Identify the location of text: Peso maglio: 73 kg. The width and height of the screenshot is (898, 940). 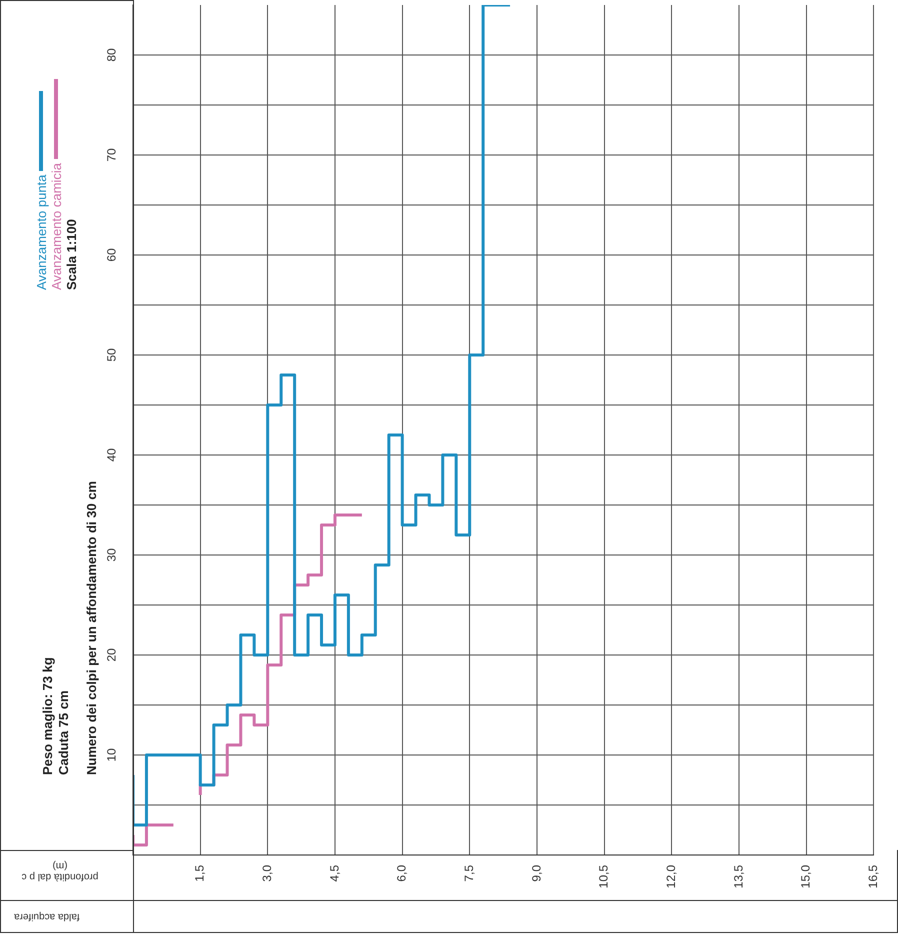
(47, 716).